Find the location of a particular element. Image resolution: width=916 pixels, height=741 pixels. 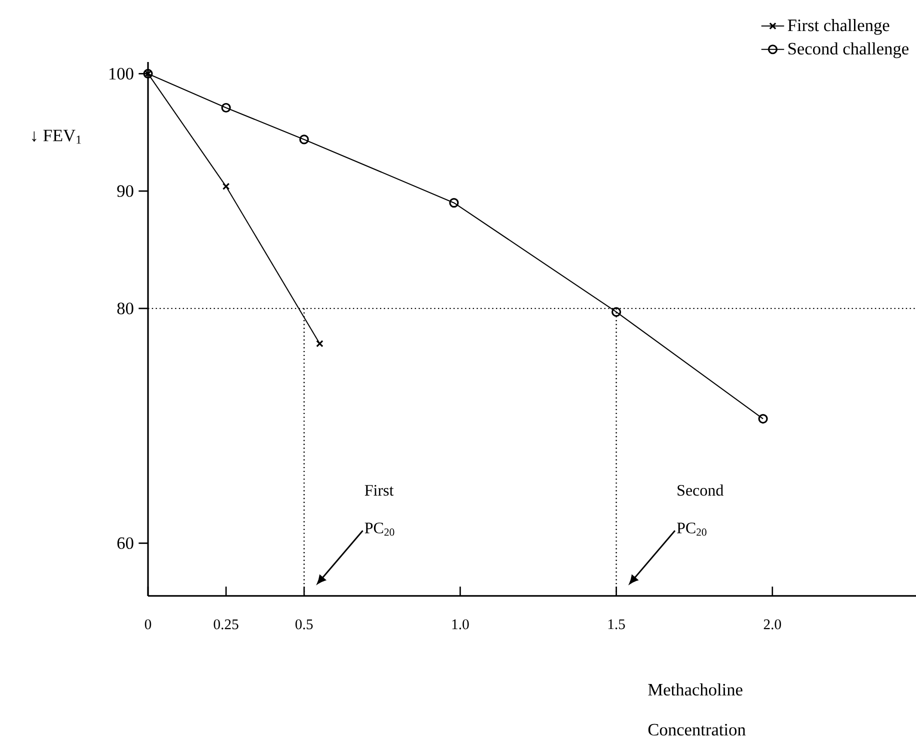

y-tick-label: 60 is located at coordinates (125, 543).